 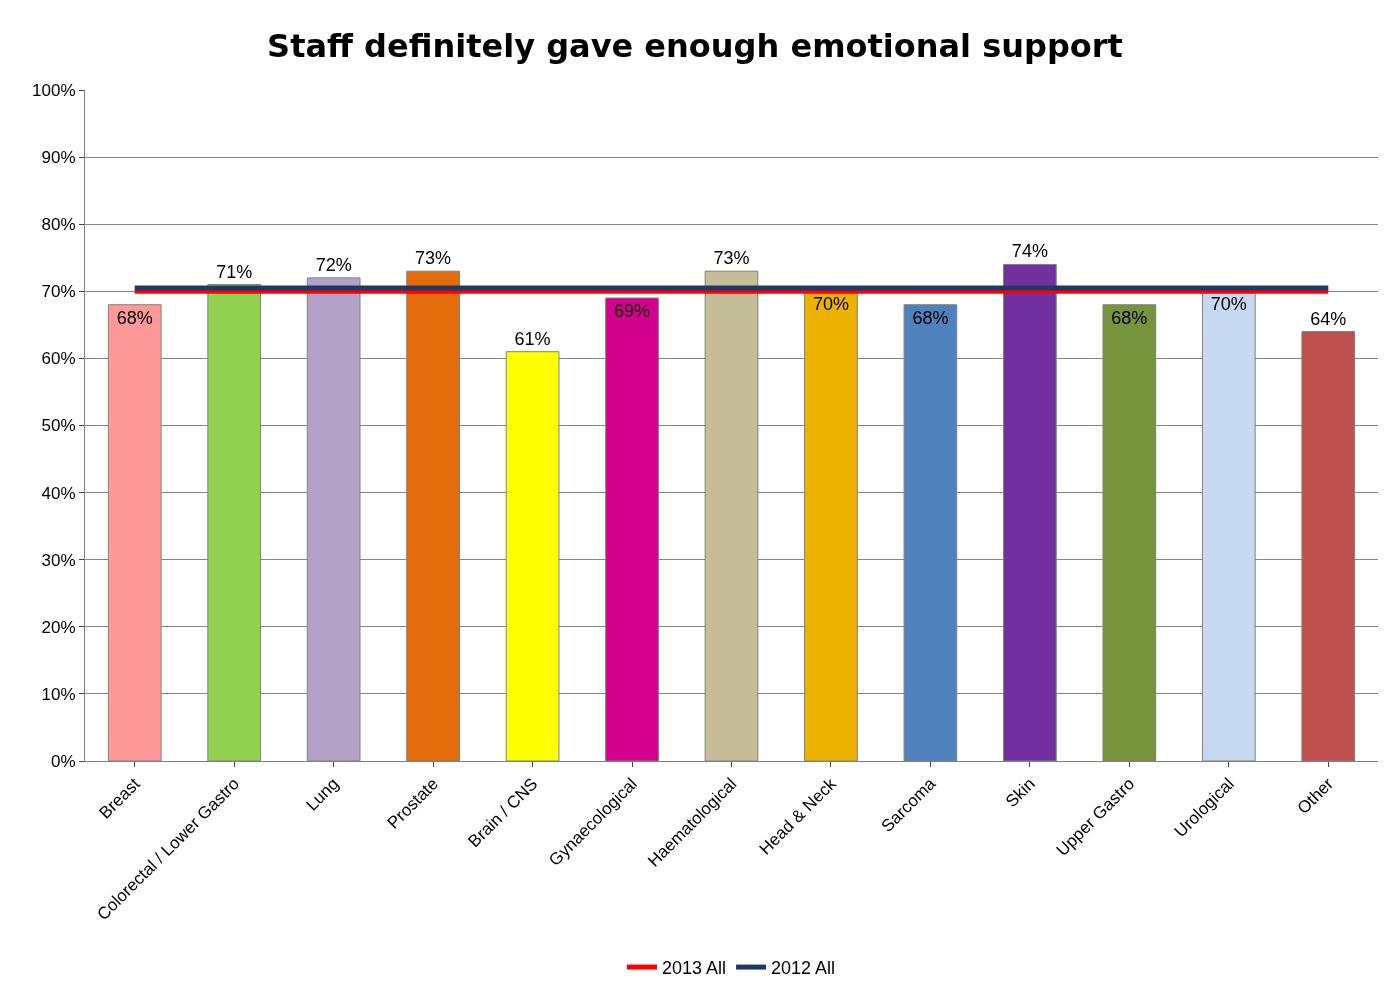 What do you see at coordinates (632, 311) in the screenshot?
I see `data-label: 69%` at bounding box center [632, 311].